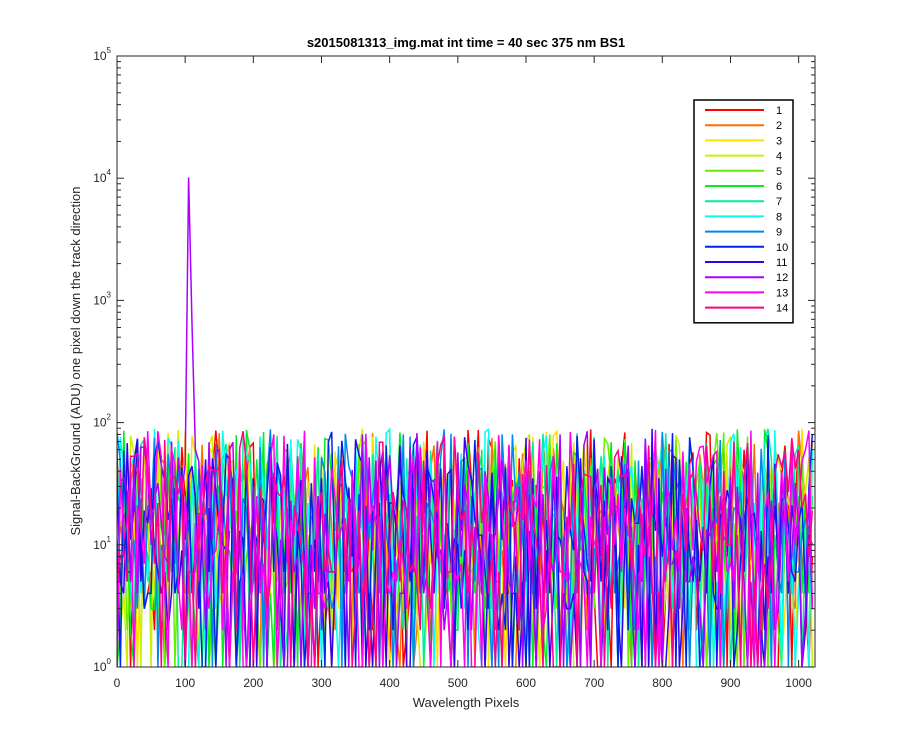  I want to click on legend-label-7: 7, so click(779, 202).